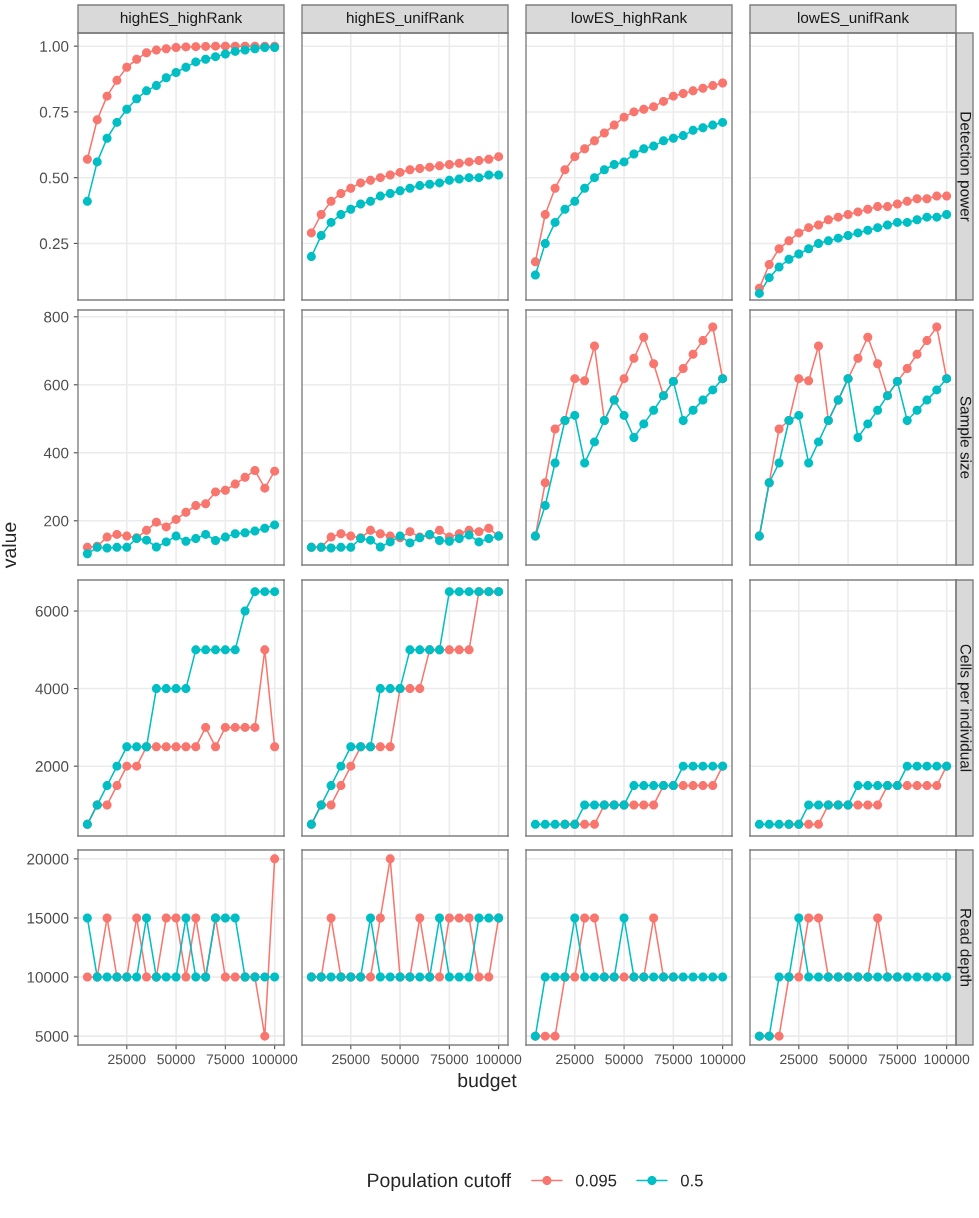 Image resolution: width=979 pixels, height=1218 pixels. I want to click on text: Read depth, so click(964, 948).